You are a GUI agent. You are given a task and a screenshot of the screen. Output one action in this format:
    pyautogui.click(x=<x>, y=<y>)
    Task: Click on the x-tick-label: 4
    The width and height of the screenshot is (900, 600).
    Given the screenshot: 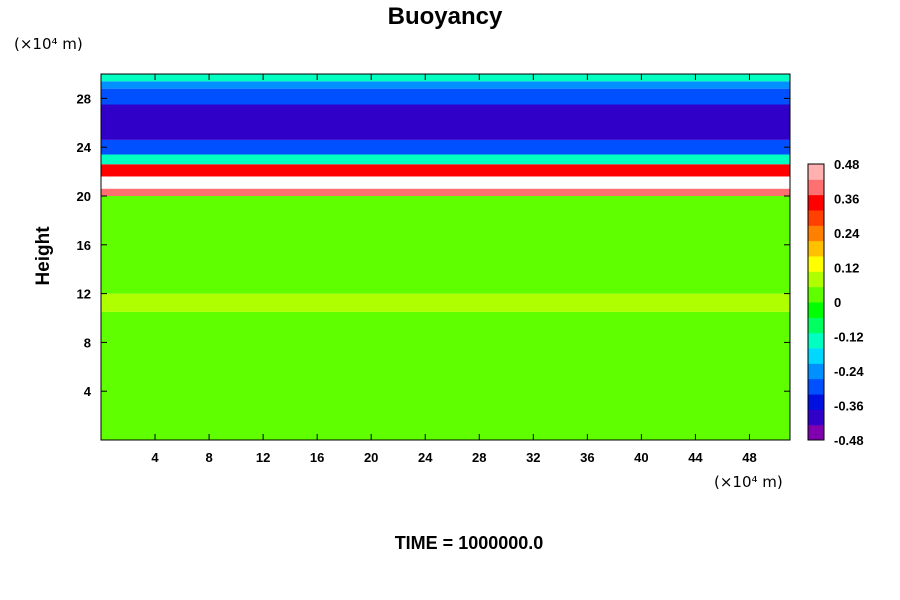 What is the action you would take?
    pyautogui.click(x=155, y=457)
    